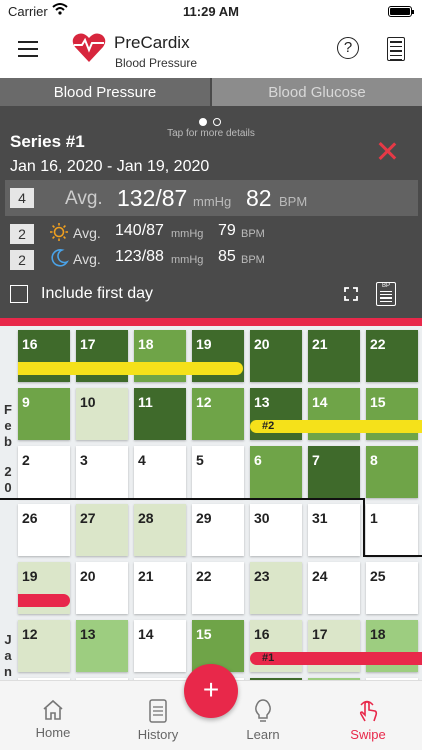 This screenshot has width=422, height=750. Describe the element at coordinates (8, 471) in the screenshot. I see `year-digit: 2` at that location.